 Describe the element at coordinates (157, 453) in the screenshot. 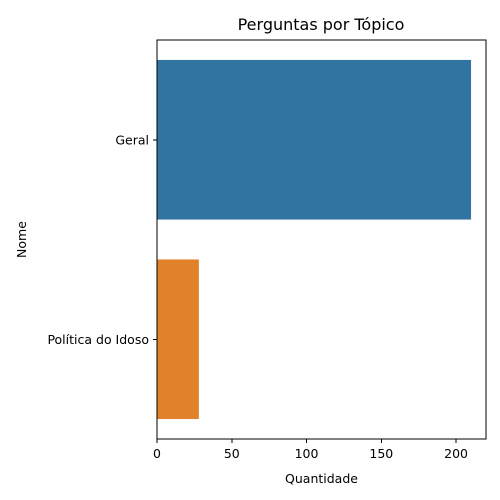

I see `x-tick-label: 0` at that location.